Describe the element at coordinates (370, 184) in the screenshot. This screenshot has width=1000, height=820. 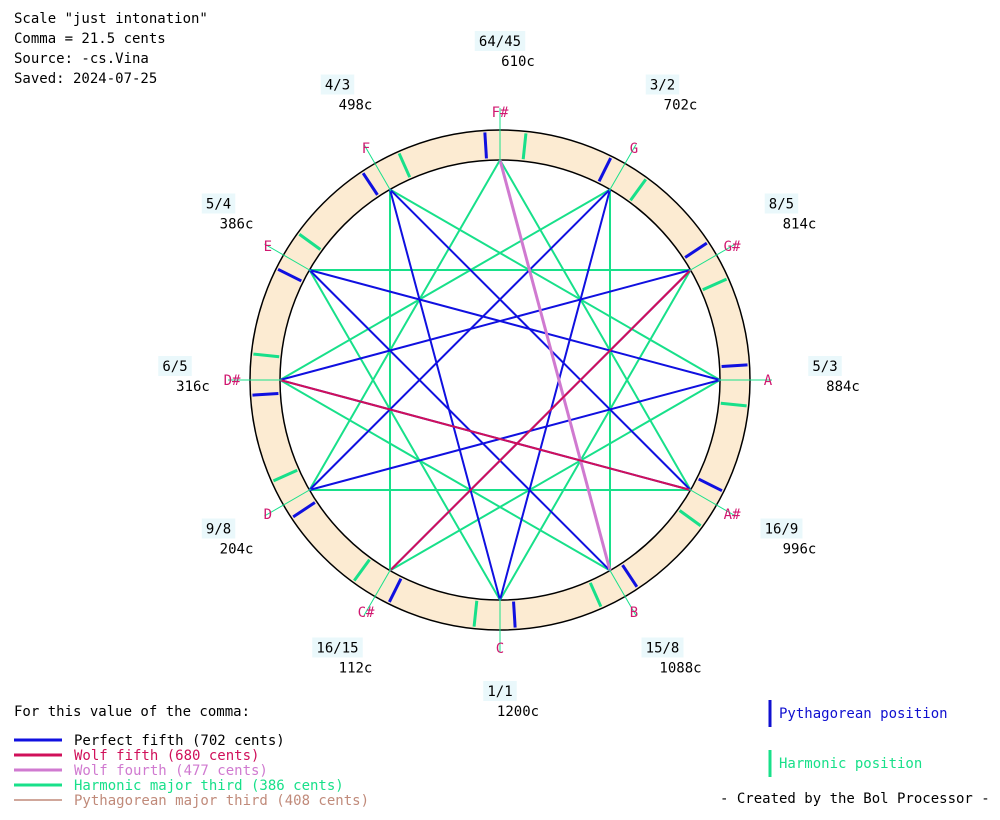
I see `pythagorean-position-tick-f` at that location.